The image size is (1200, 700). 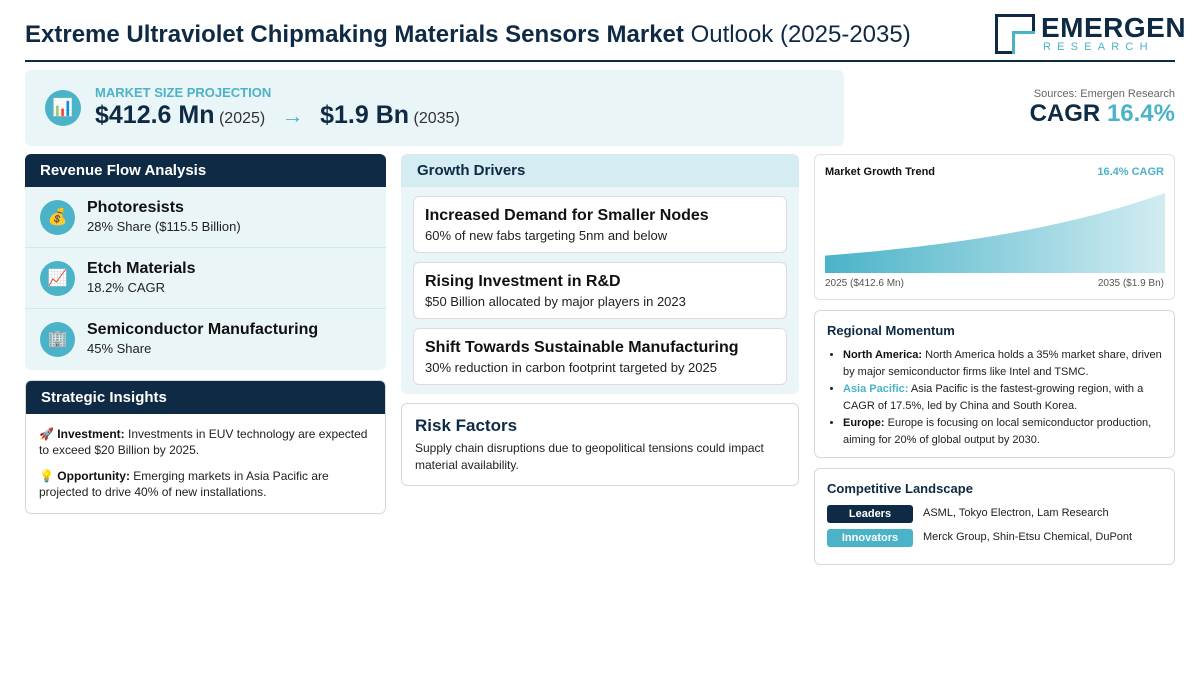 What do you see at coordinates (1065, 113) in the screenshot?
I see `cagr-label: CAGR` at bounding box center [1065, 113].